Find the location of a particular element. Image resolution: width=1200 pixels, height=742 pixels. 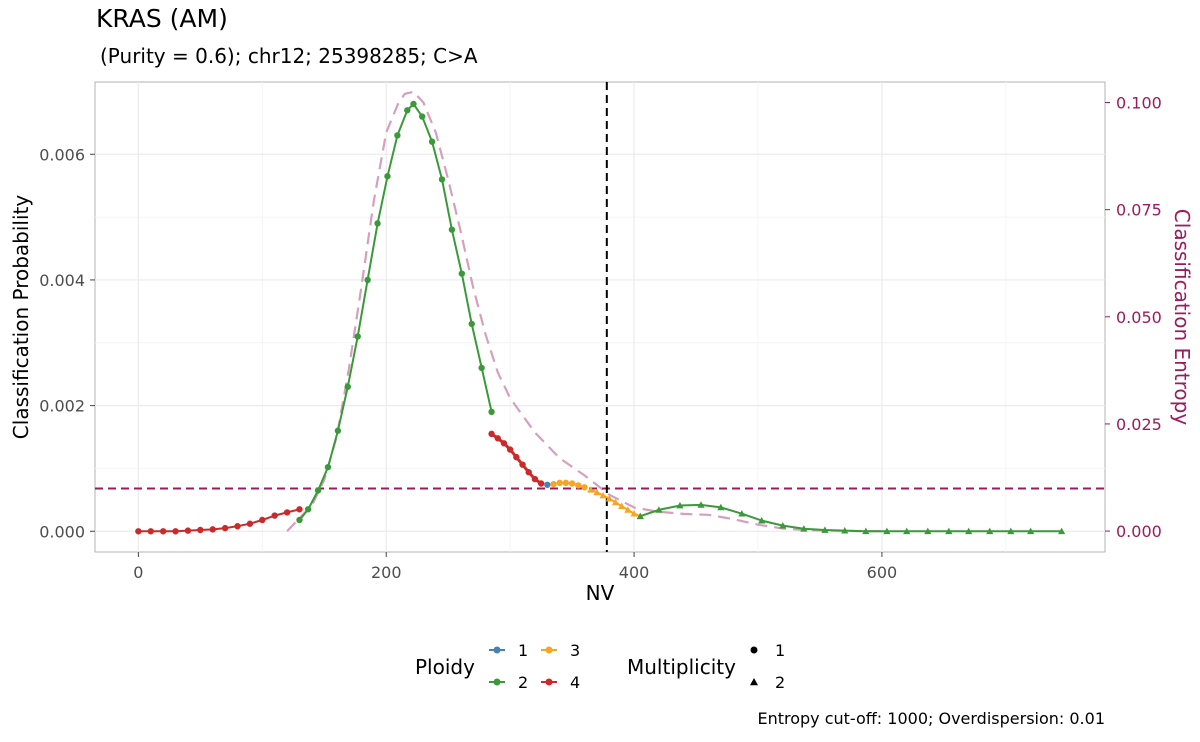

x-tick-label: 600 is located at coordinates (882, 572).